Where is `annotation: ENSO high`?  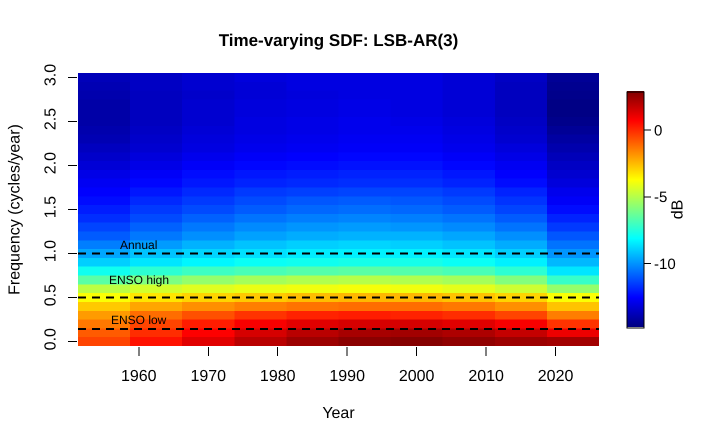 annotation: ENSO high is located at coordinates (139, 280).